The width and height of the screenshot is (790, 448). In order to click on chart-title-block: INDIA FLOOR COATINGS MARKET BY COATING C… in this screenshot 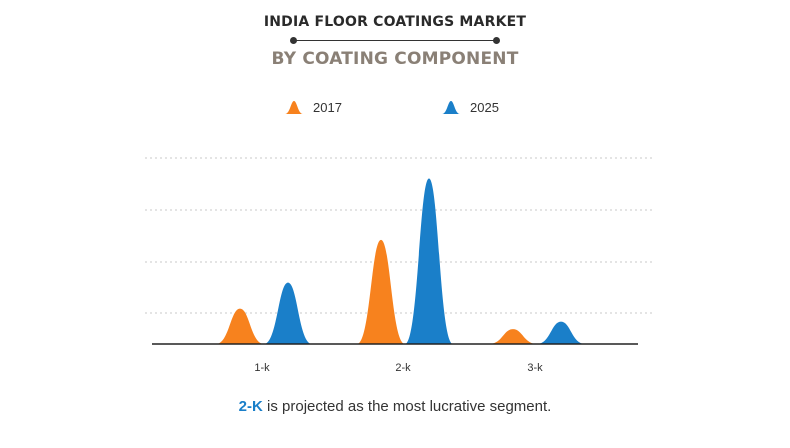, I will do `click(395, 41)`.